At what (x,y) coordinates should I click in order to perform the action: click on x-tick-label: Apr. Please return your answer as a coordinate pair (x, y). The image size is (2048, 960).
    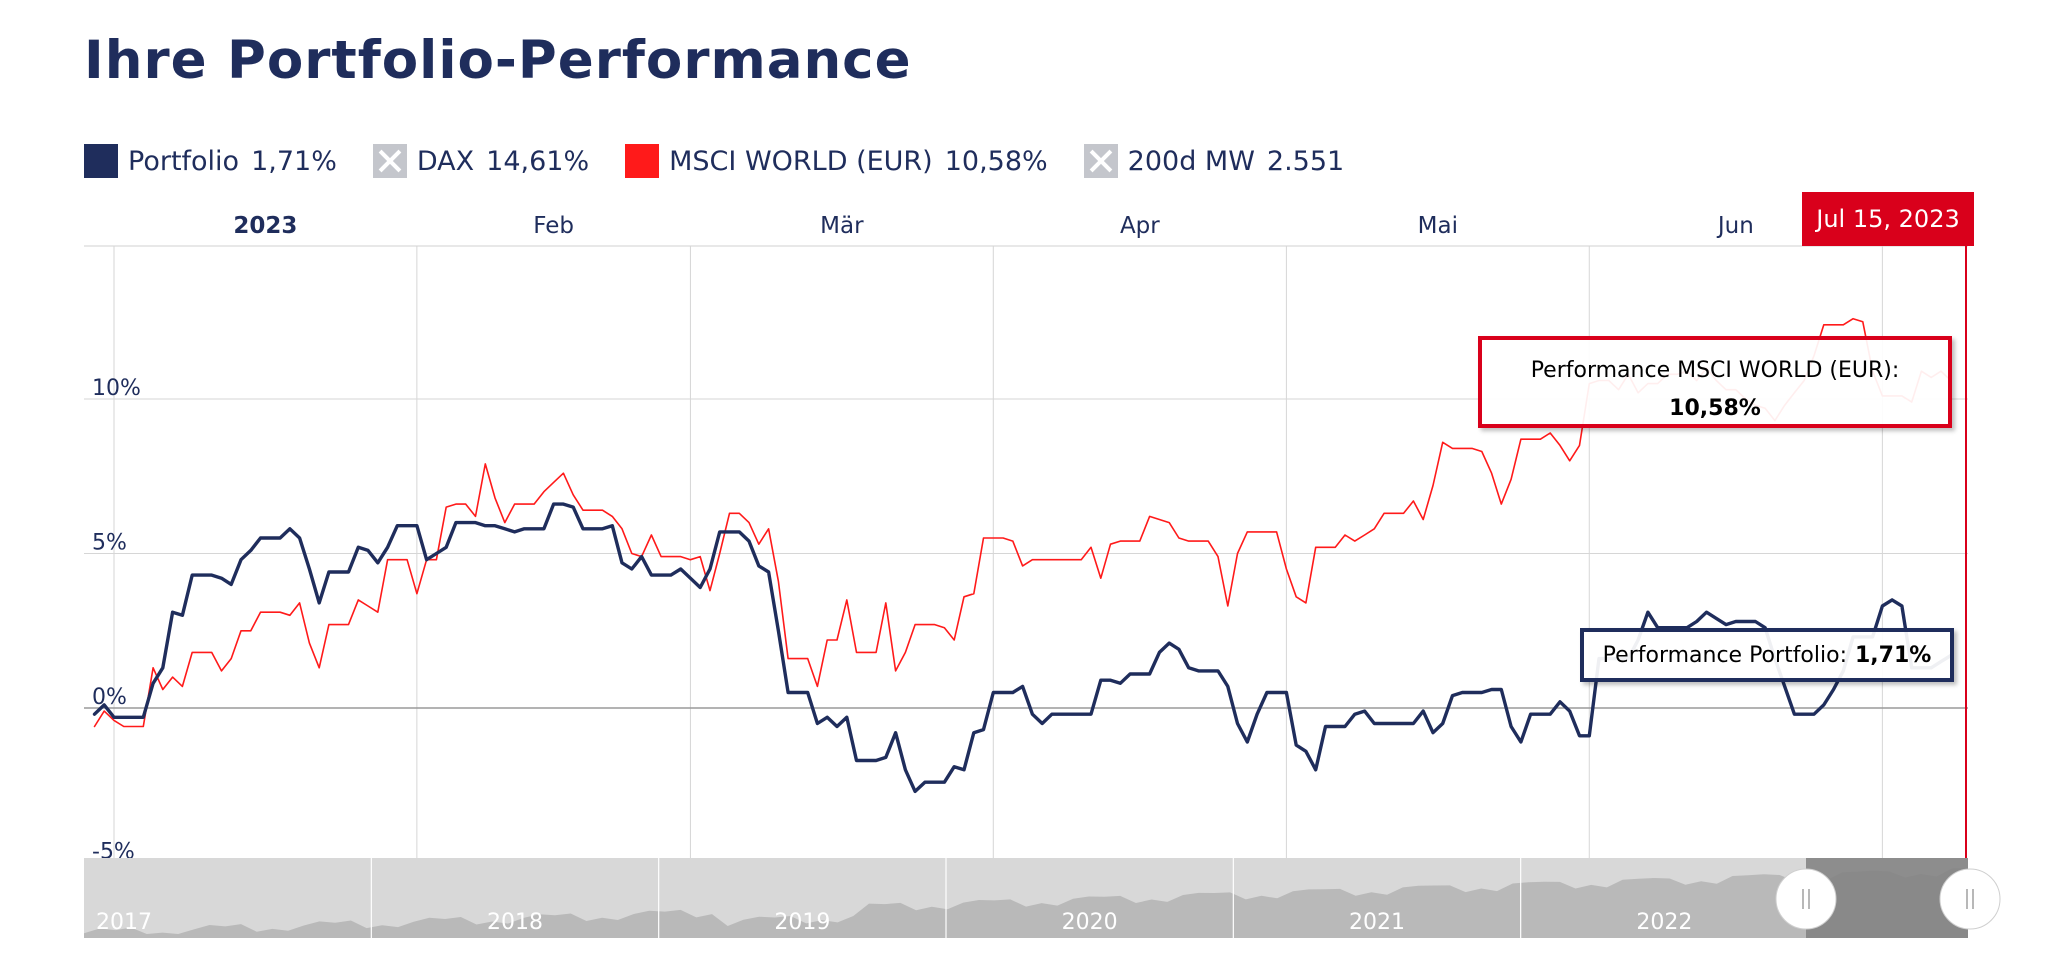
    Looking at the image, I should click on (1140, 226).